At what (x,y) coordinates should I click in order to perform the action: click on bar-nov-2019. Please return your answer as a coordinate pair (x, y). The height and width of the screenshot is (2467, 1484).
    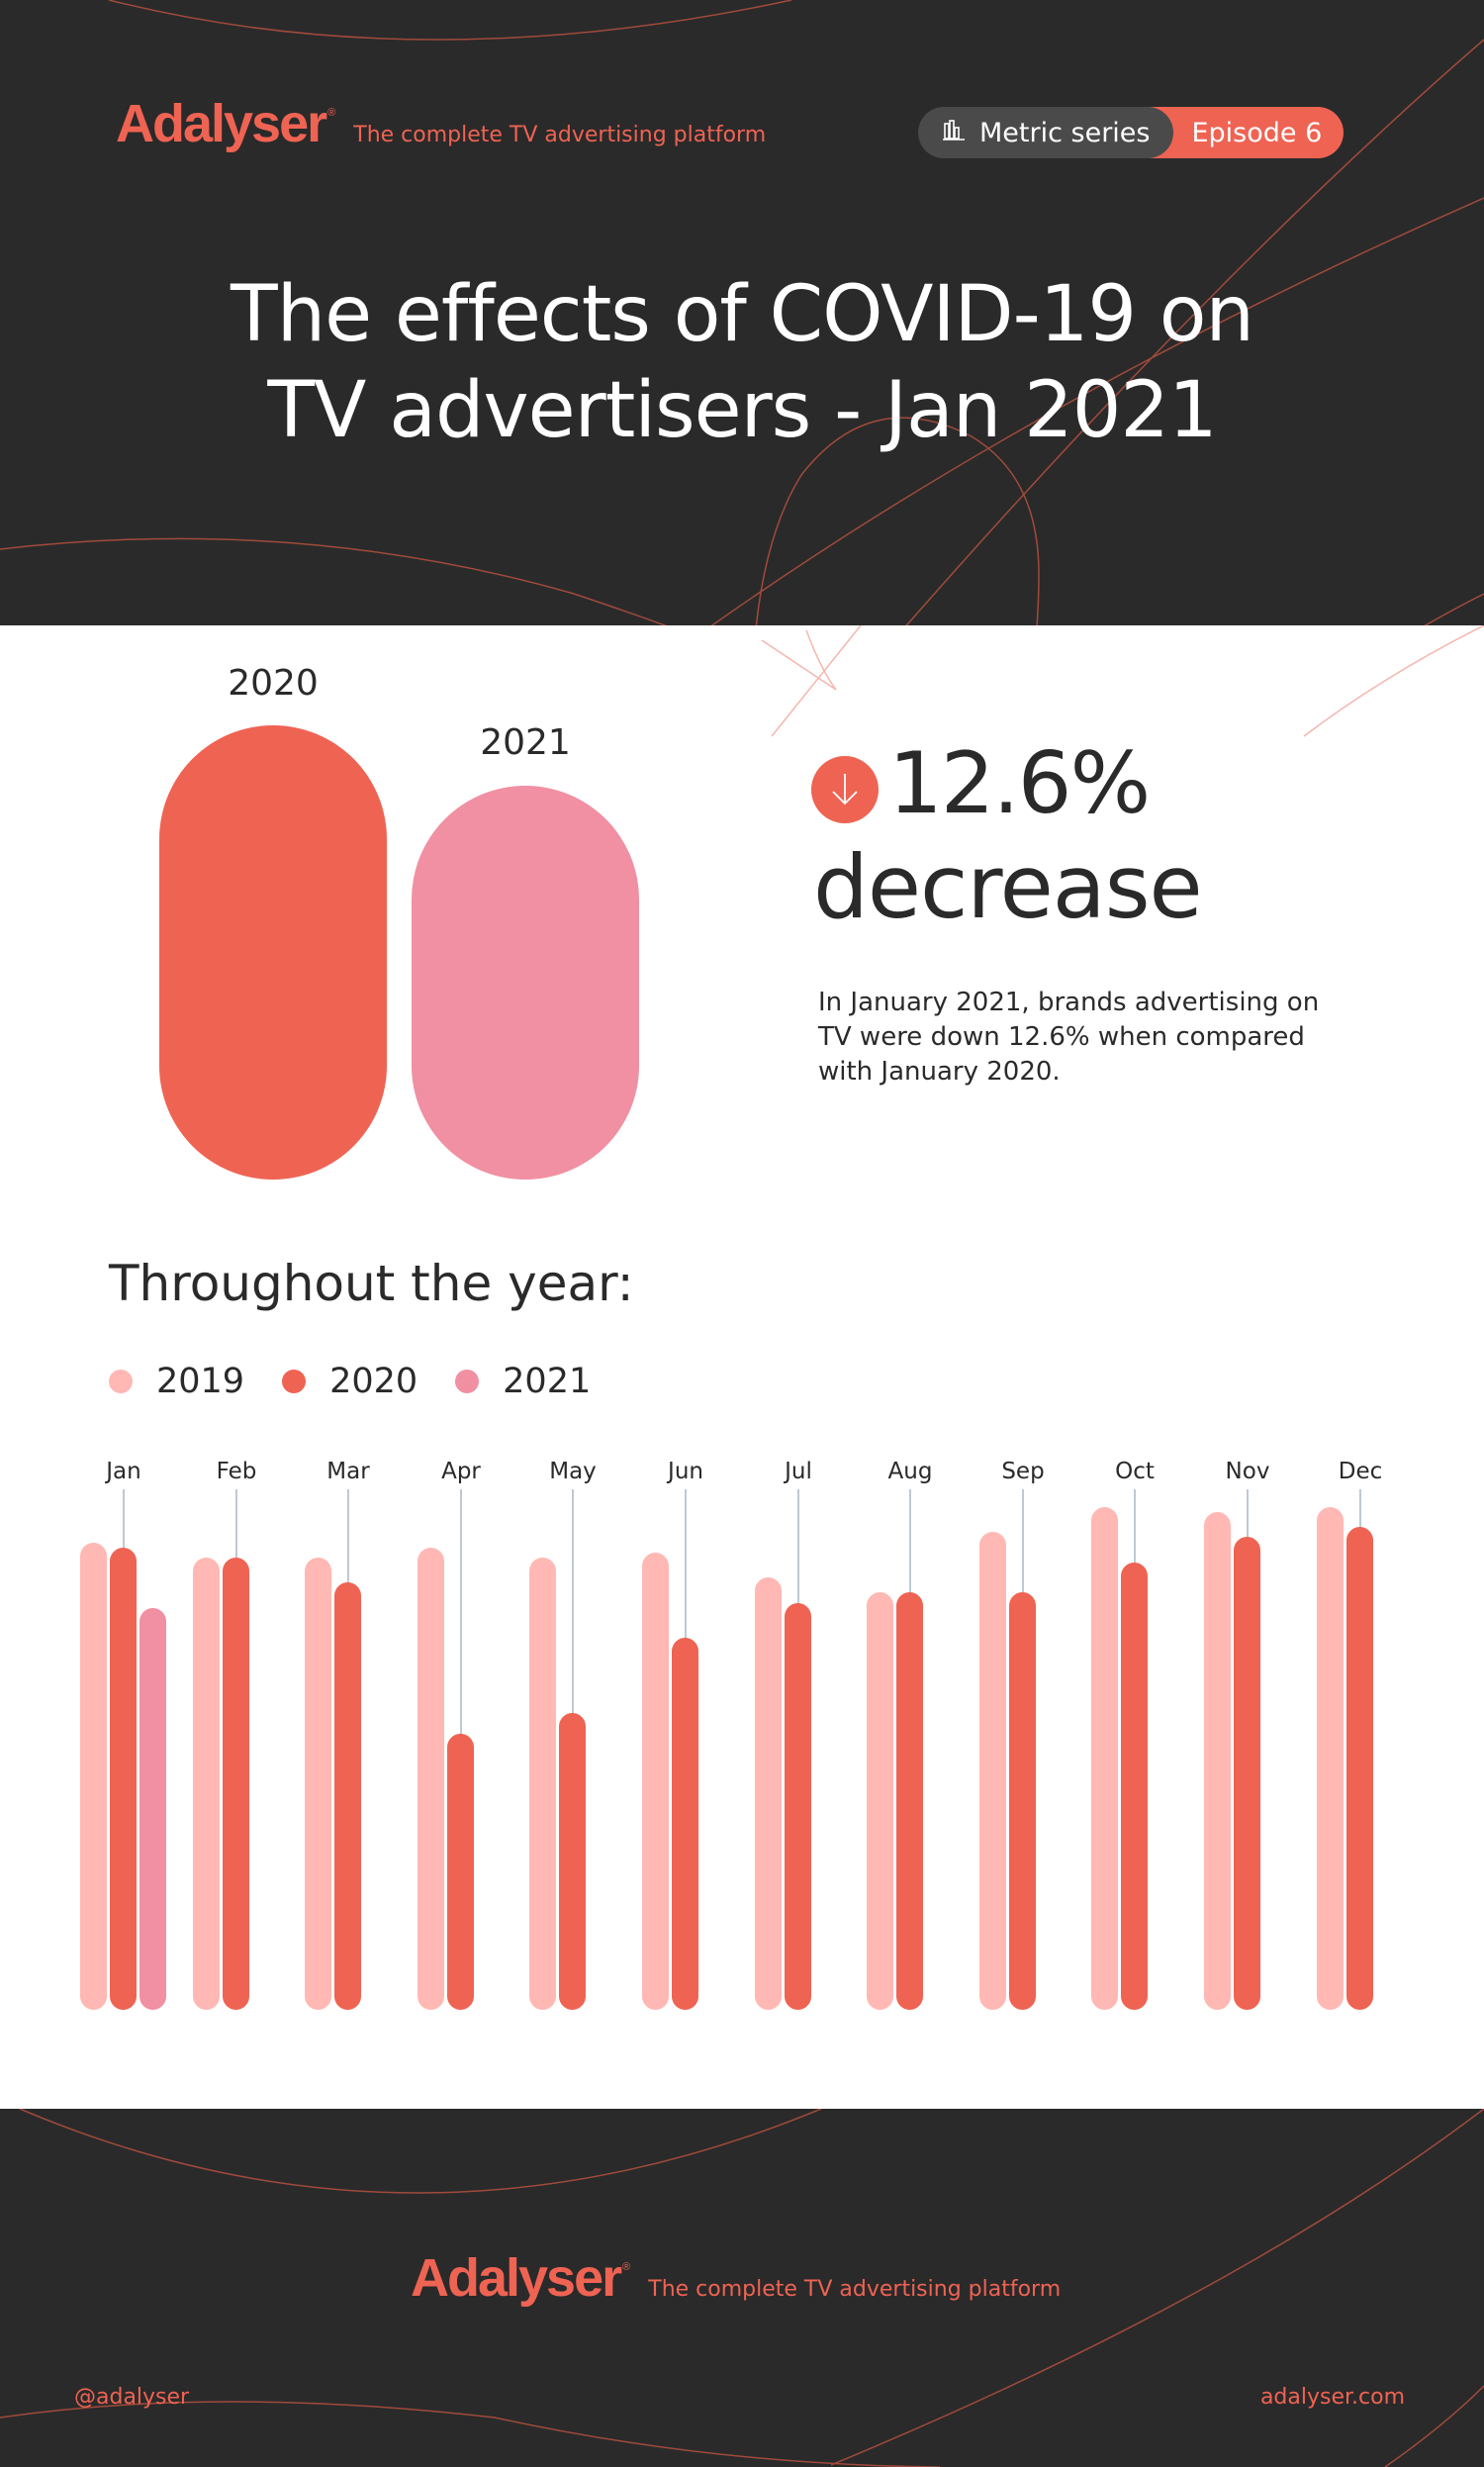
    Looking at the image, I should click on (1217, 1761).